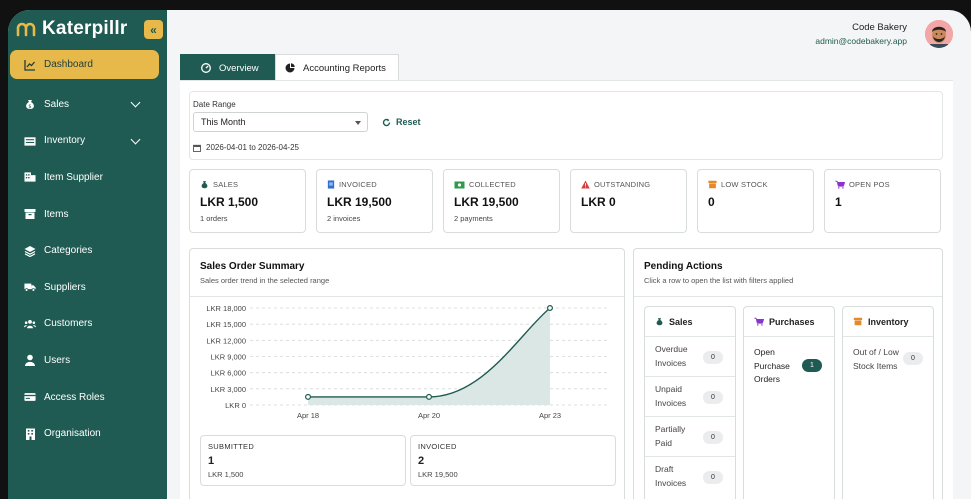 The height and width of the screenshot is (499, 971). Describe the element at coordinates (876, 359) in the screenshot. I see `row-label: Out of / Low Stock Items` at that location.